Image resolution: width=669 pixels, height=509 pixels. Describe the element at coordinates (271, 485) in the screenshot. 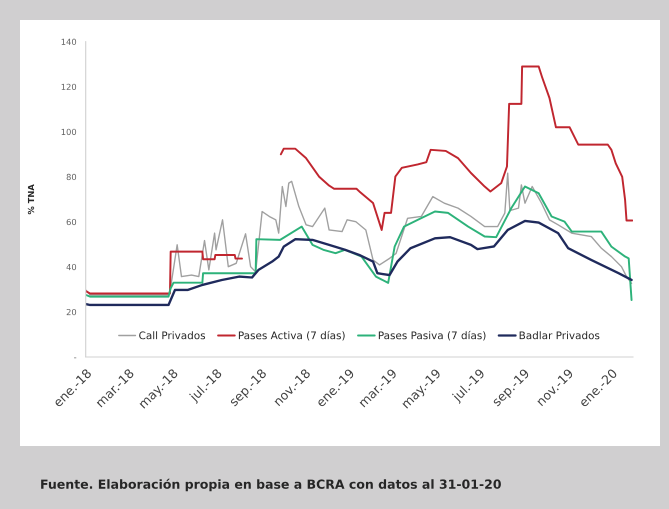

I see `source-note: Fuente. Elaboración propia en base a BCRA con datos al 31-01-20` at that location.